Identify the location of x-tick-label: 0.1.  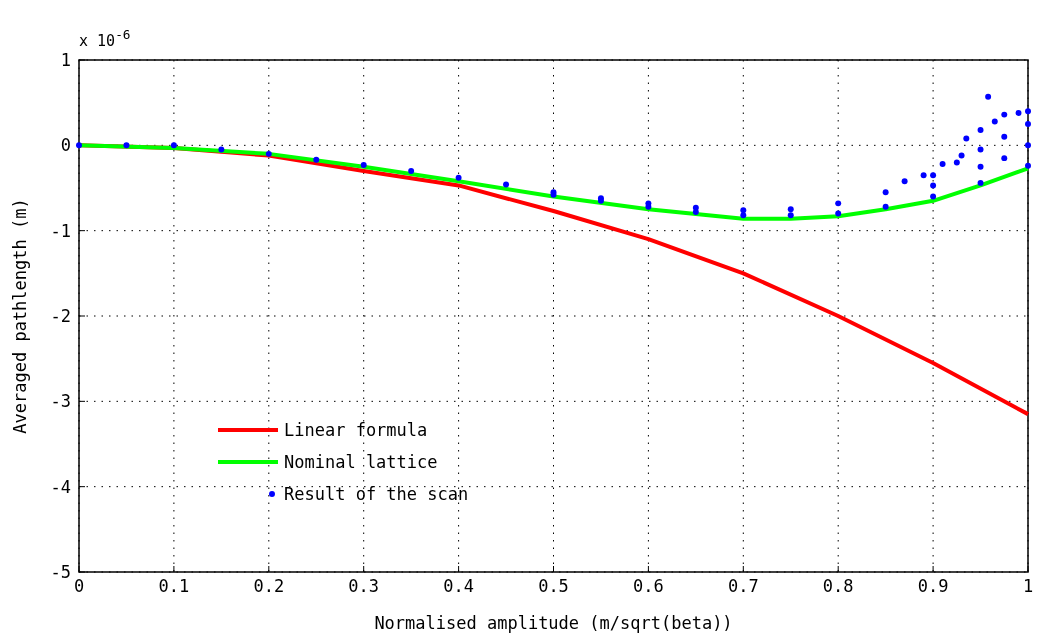
(174, 586).